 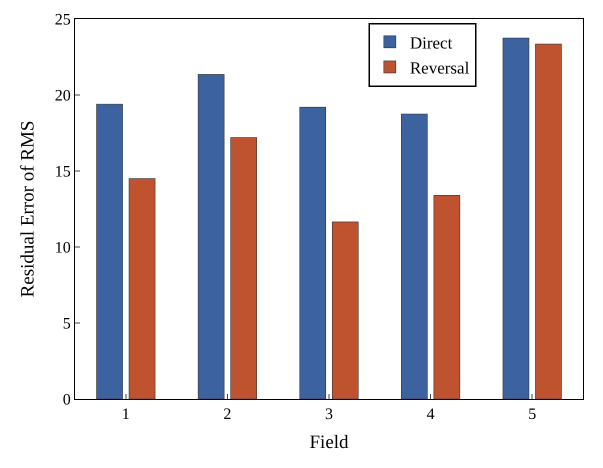 What do you see at coordinates (28, 209) in the screenshot?
I see `y-axis-title: Residual Error of RMS` at bounding box center [28, 209].